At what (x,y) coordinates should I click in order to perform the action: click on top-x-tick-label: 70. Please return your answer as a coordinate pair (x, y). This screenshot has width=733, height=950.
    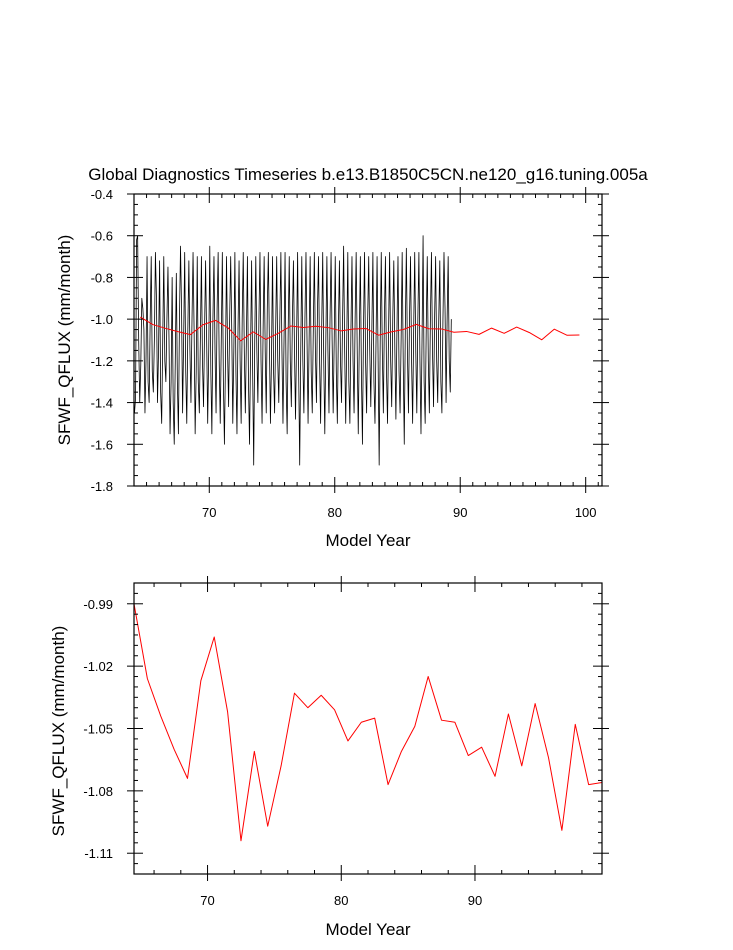
    Looking at the image, I should click on (209, 512).